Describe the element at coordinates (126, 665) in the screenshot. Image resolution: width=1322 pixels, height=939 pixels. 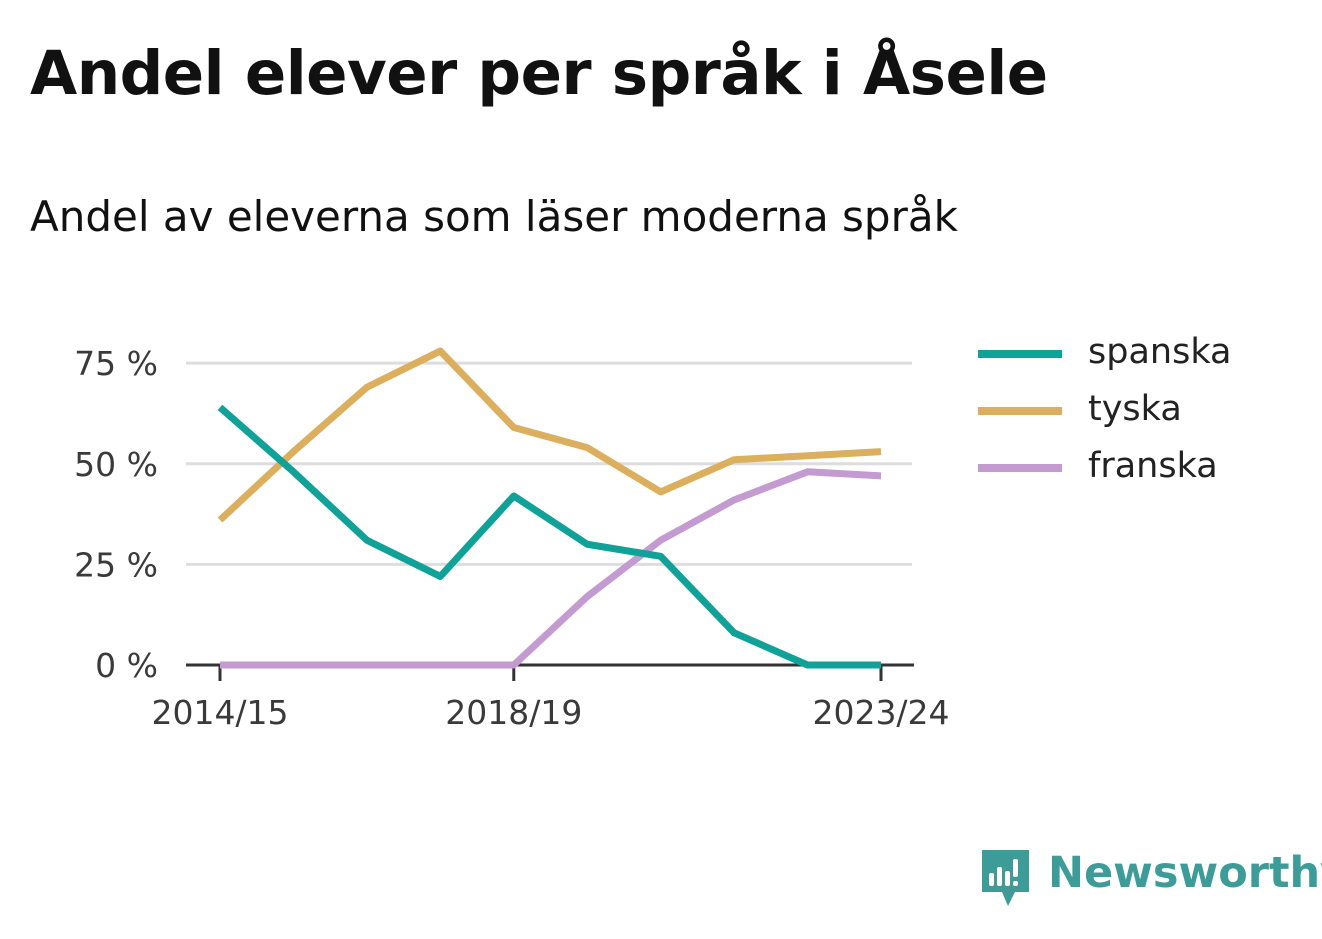
I see `y-tick-label: 0 %` at that location.